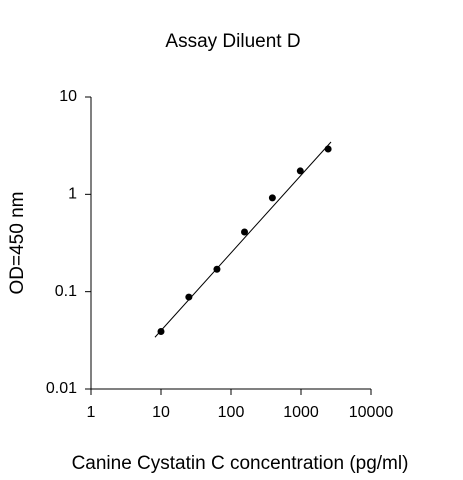  I want to click on y-tick-label: 10, so click(68, 96).